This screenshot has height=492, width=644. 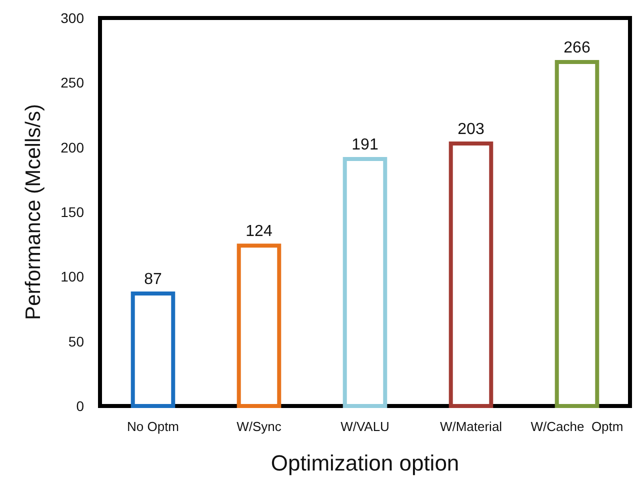 What do you see at coordinates (471, 129) in the screenshot?
I see `data-label: 203` at bounding box center [471, 129].